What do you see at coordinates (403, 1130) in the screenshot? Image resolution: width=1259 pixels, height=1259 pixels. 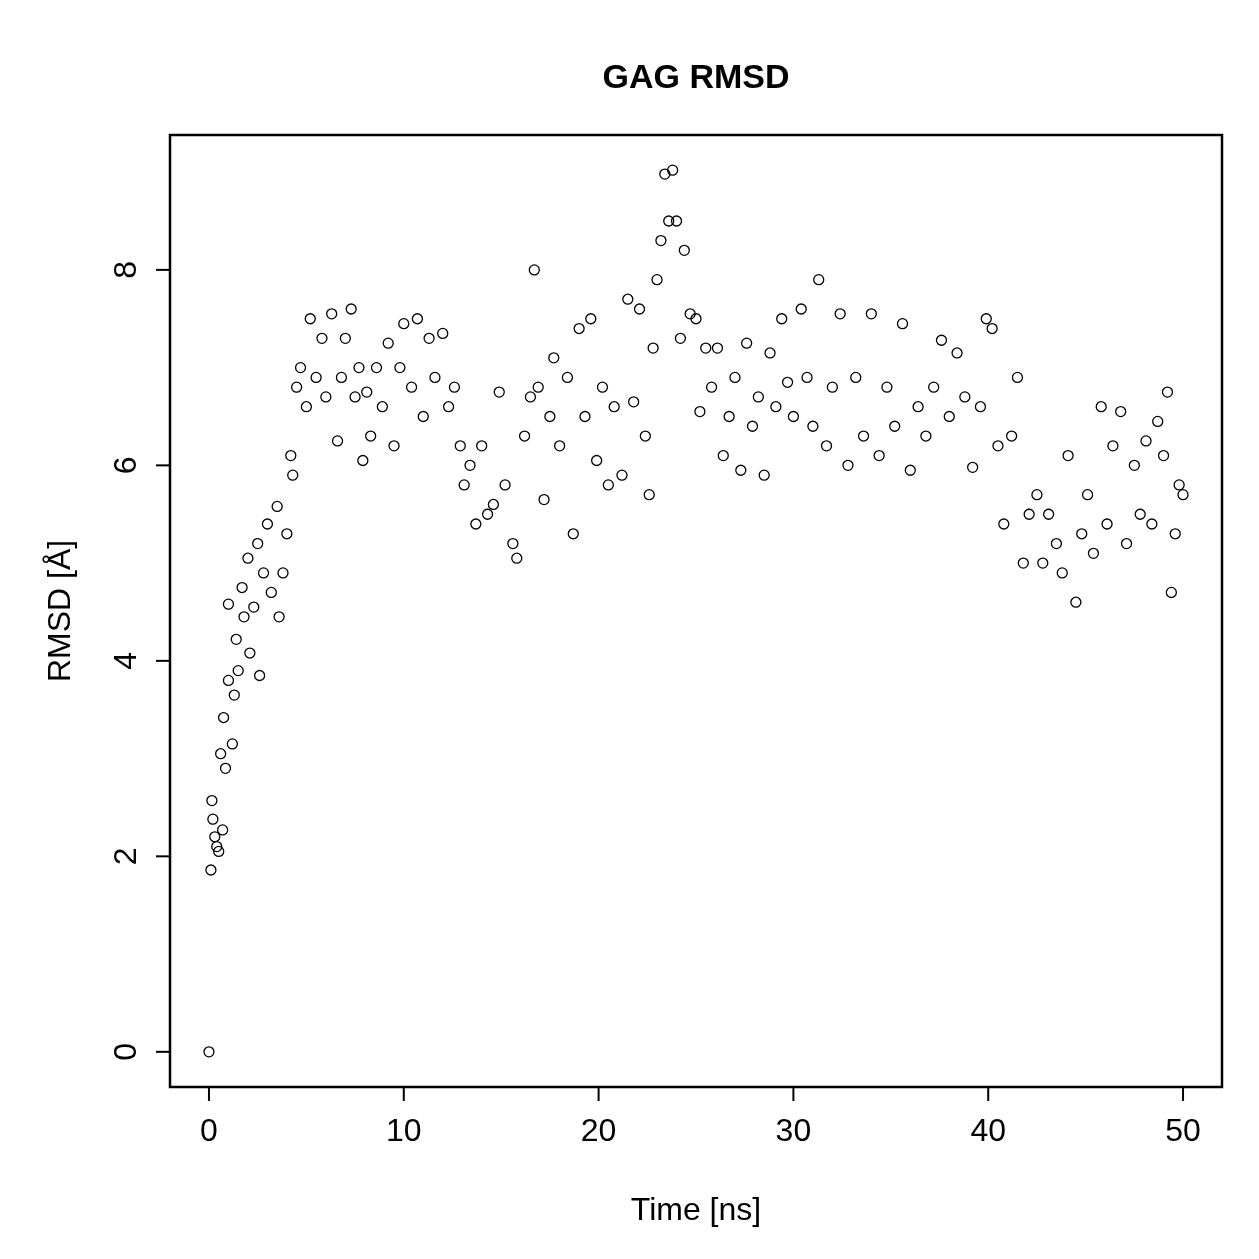 I see `x-tick-label: 10` at bounding box center [403, 1130].